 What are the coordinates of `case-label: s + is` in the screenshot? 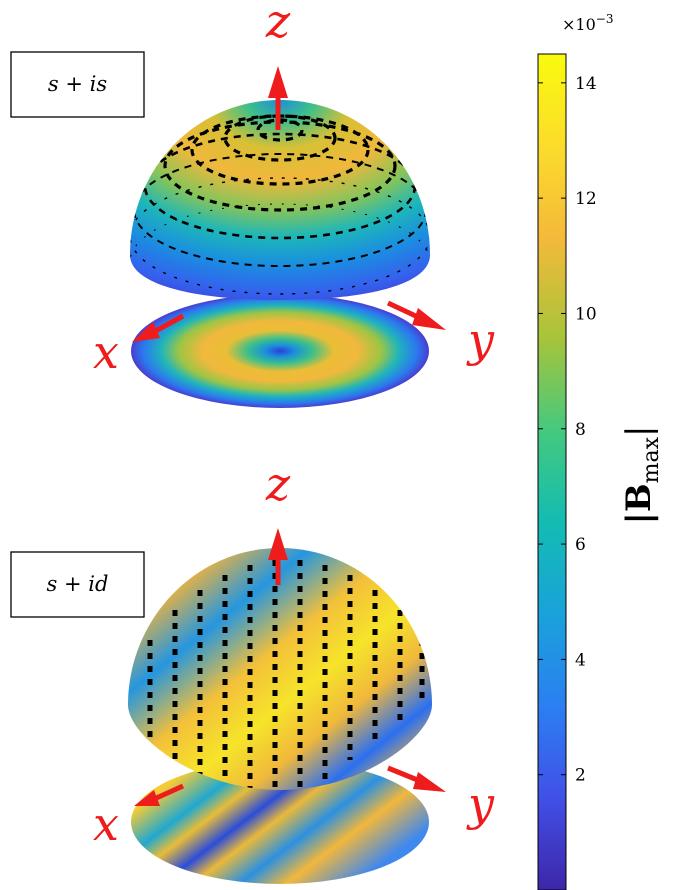 It's located at (77, 84).